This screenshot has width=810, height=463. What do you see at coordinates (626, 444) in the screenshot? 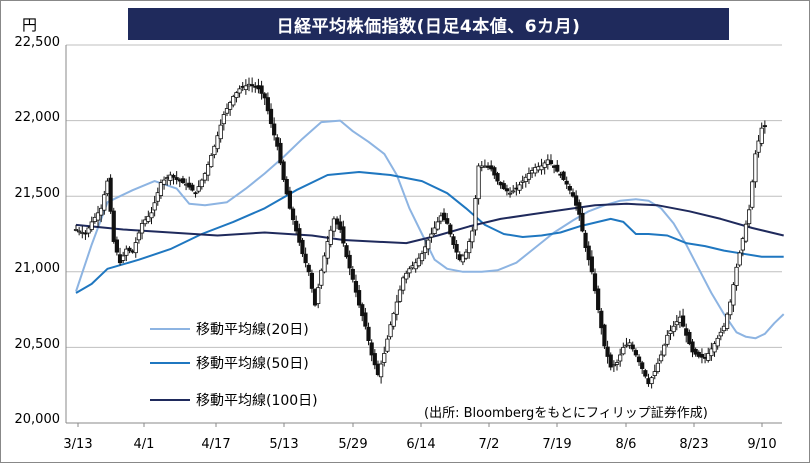
I see `x-tick-label: 8/6` at bounding box center [626, 444].